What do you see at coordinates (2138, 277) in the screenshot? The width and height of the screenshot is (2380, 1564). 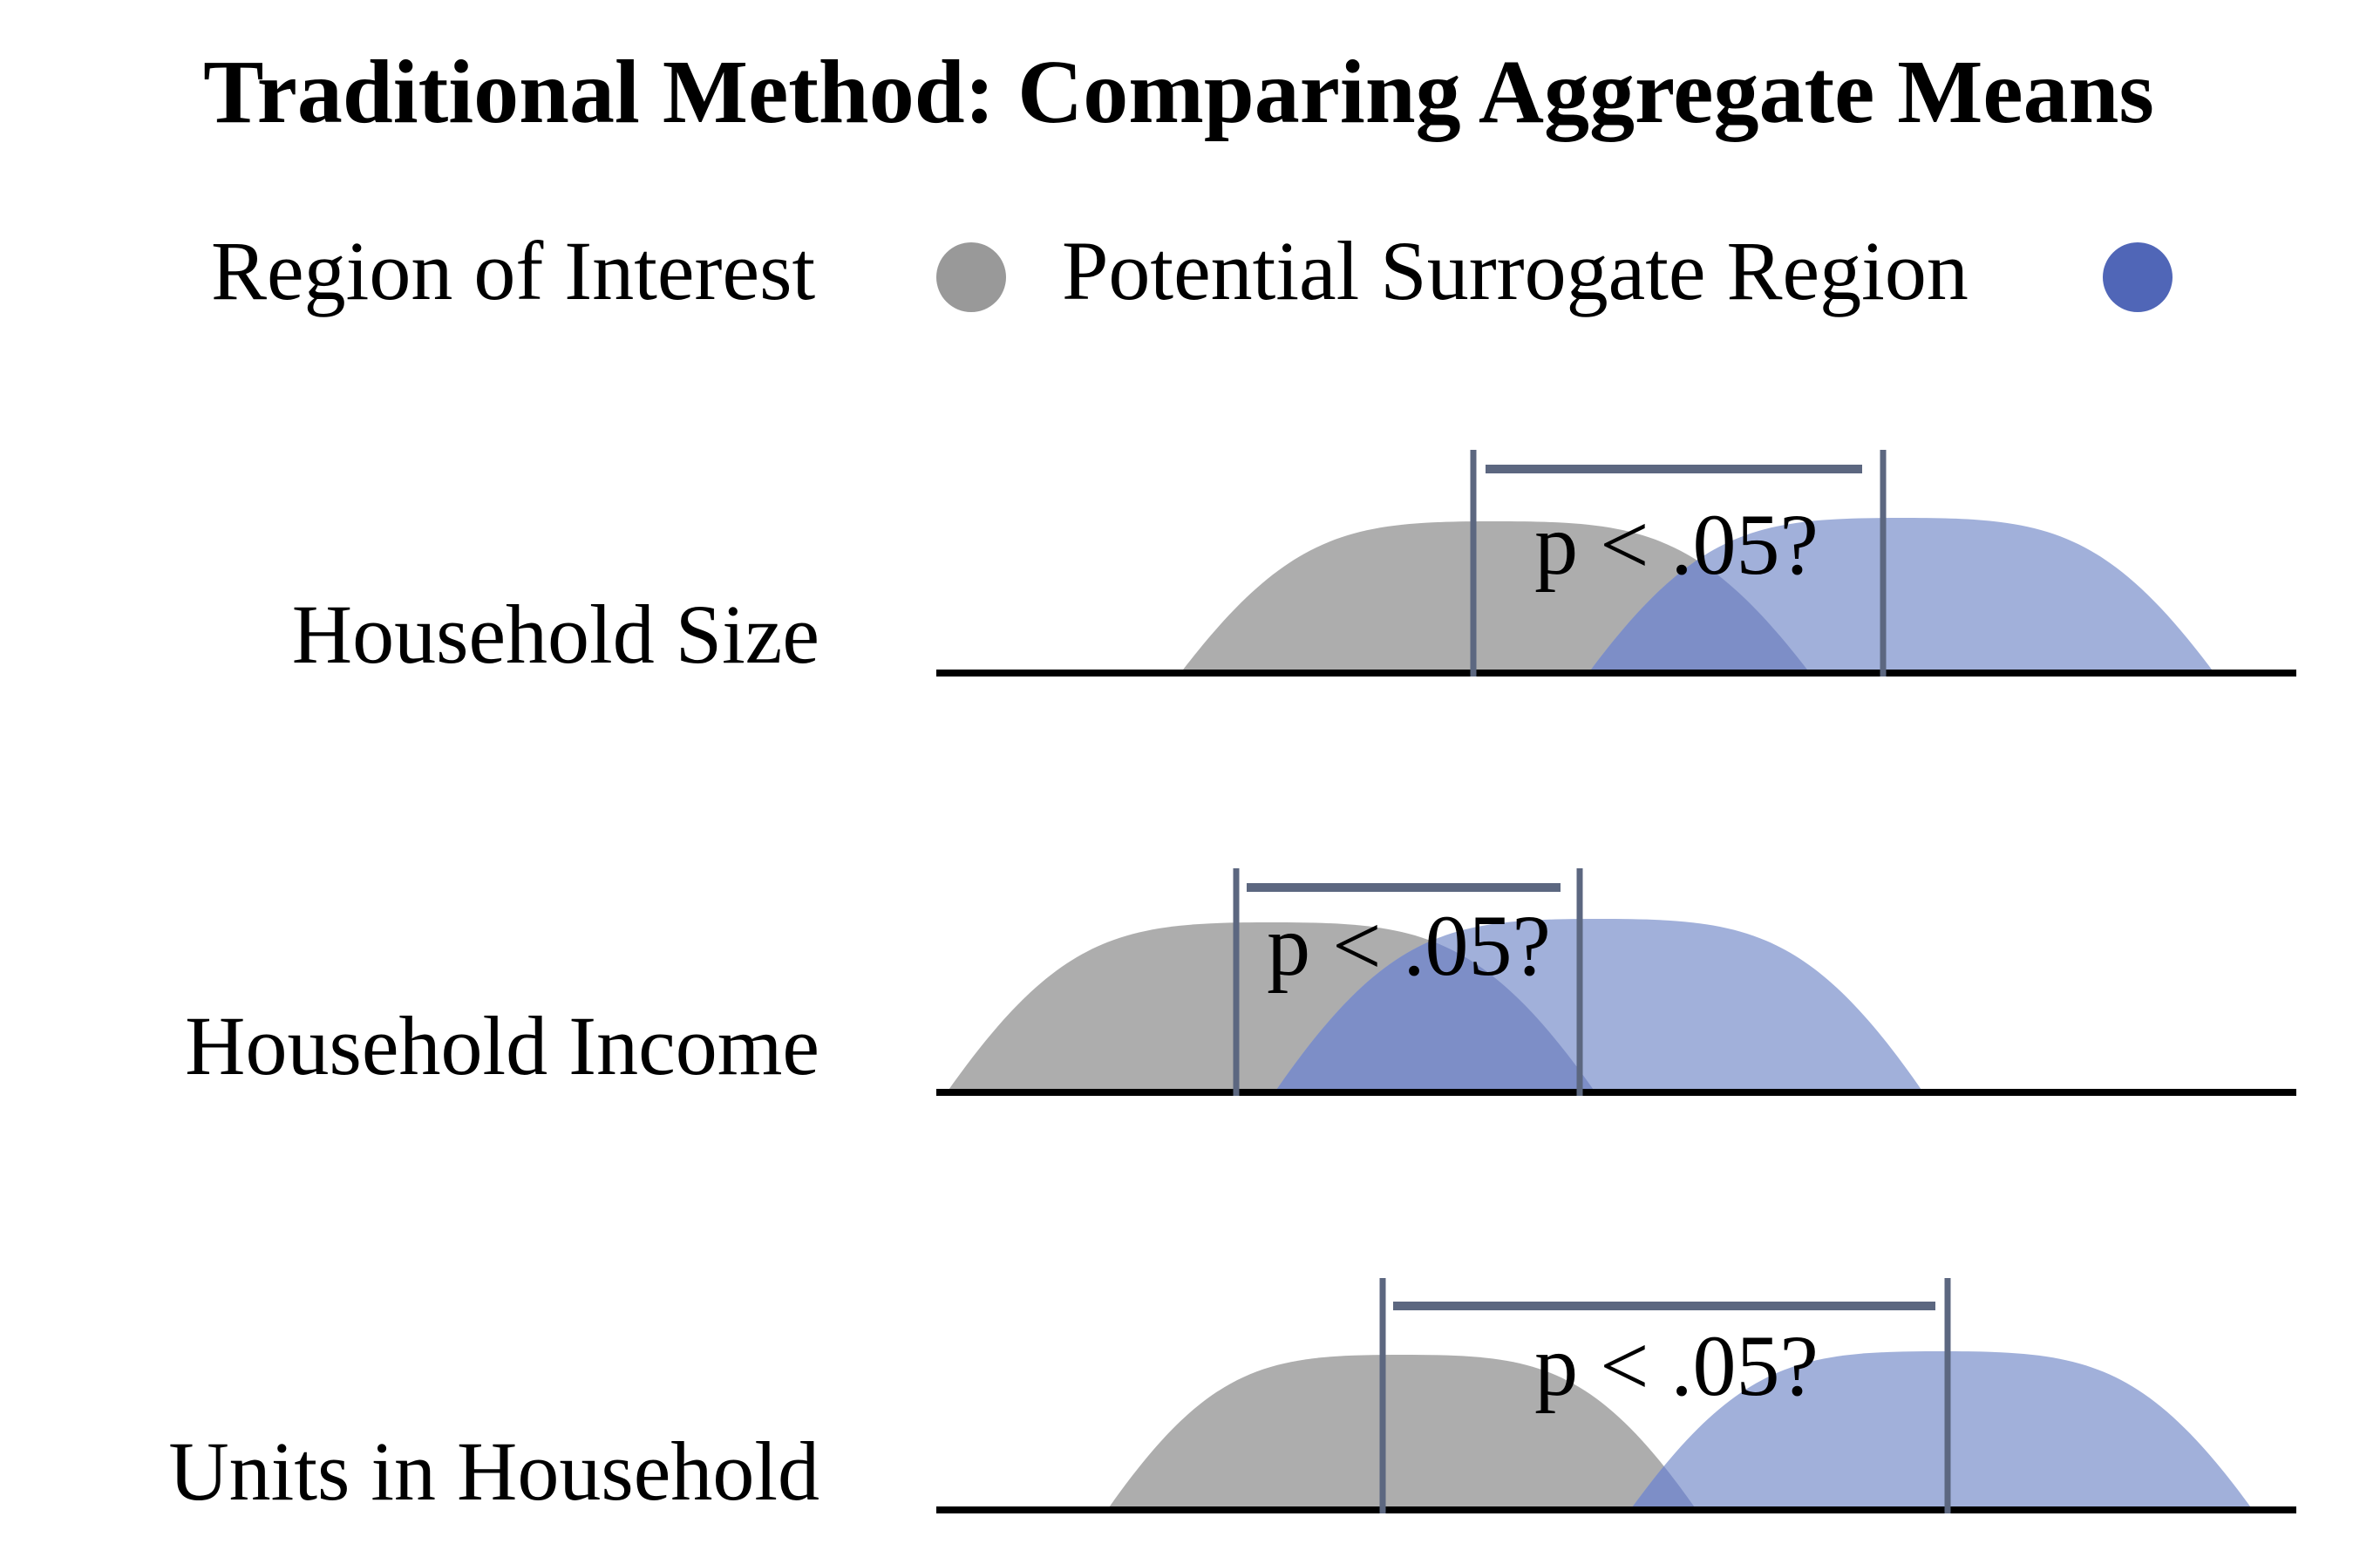 I see `legend-swatch-surrogate-region` at bounding box center [2138, 277].